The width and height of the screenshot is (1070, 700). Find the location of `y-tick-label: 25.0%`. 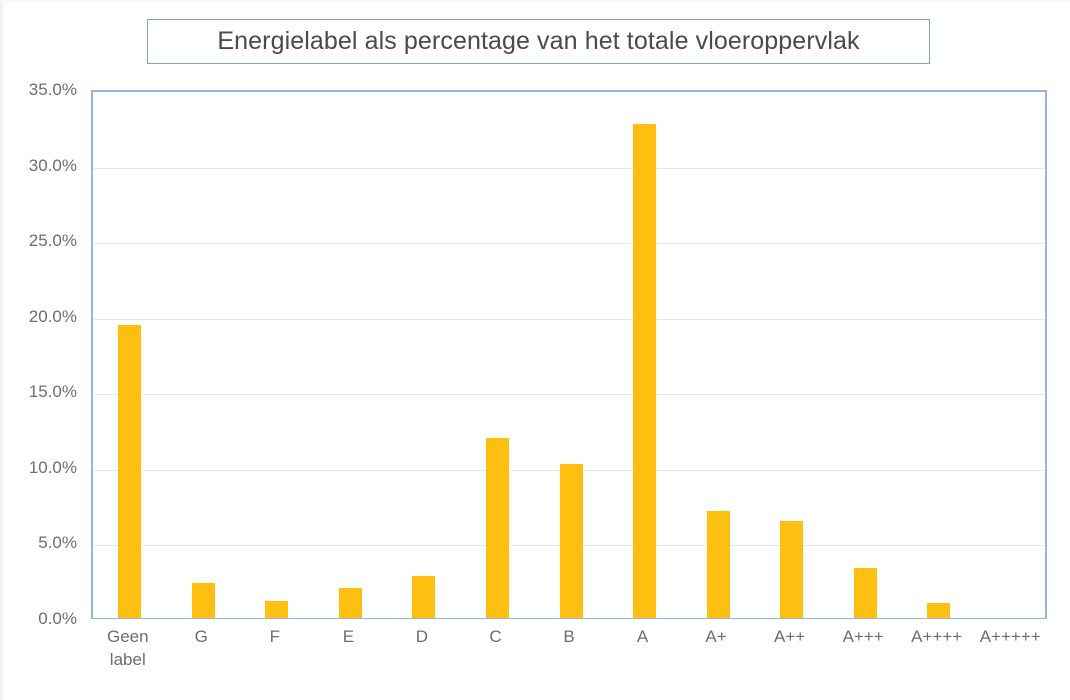

y-tick-label: 25.0% is located at coordinates (52, 241).